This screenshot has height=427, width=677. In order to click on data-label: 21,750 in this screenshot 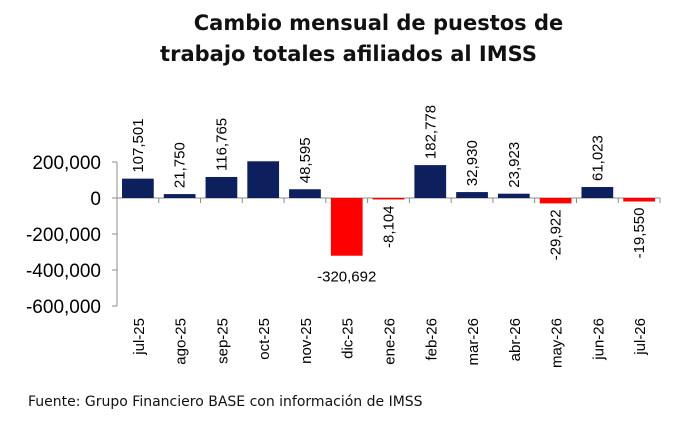, I will do `click(180, 165)`.